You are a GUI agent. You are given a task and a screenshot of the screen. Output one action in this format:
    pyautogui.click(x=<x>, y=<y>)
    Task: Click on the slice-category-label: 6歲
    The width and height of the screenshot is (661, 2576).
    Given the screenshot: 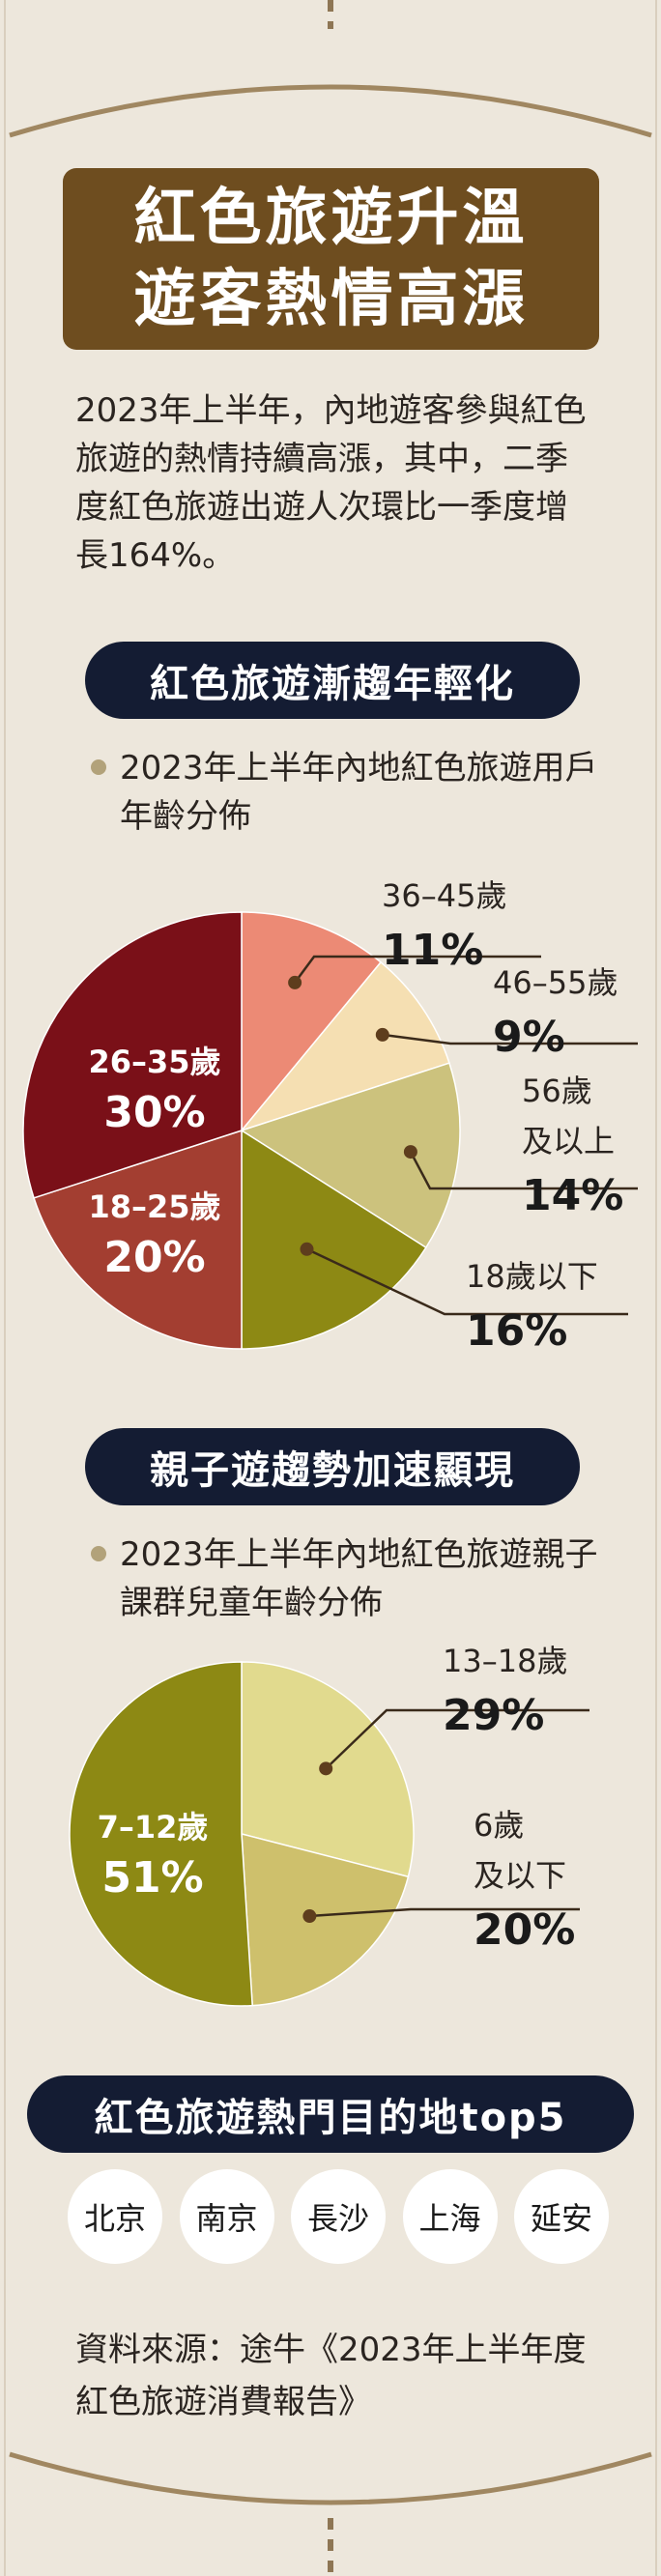 What is the action you would take?
    pyautogui.click(x=499, y=1826)
    